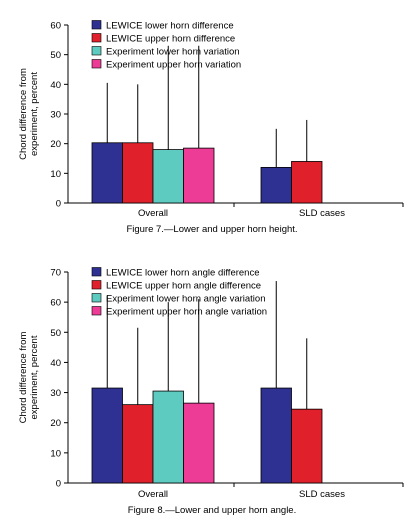 The image size is (420, 530). I want to click on legend-label: LEWICE upper horn difference, so click(170, 39).